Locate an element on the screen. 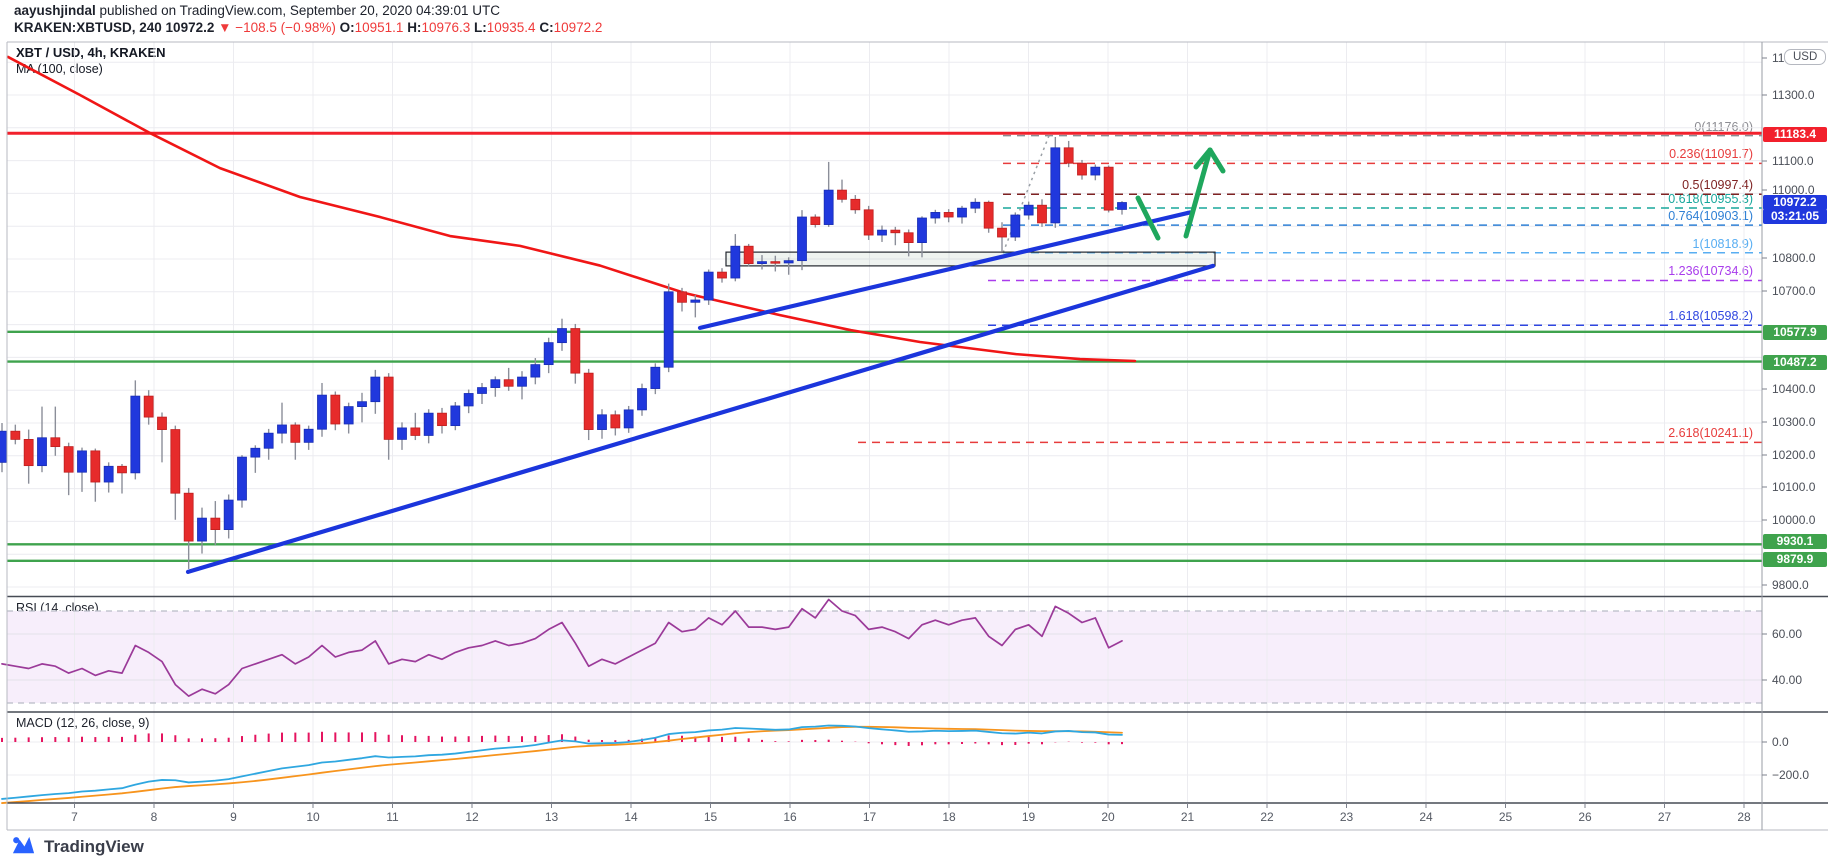  fib-level-label: 1(10818.9) is located at coordinates (1722, 243).